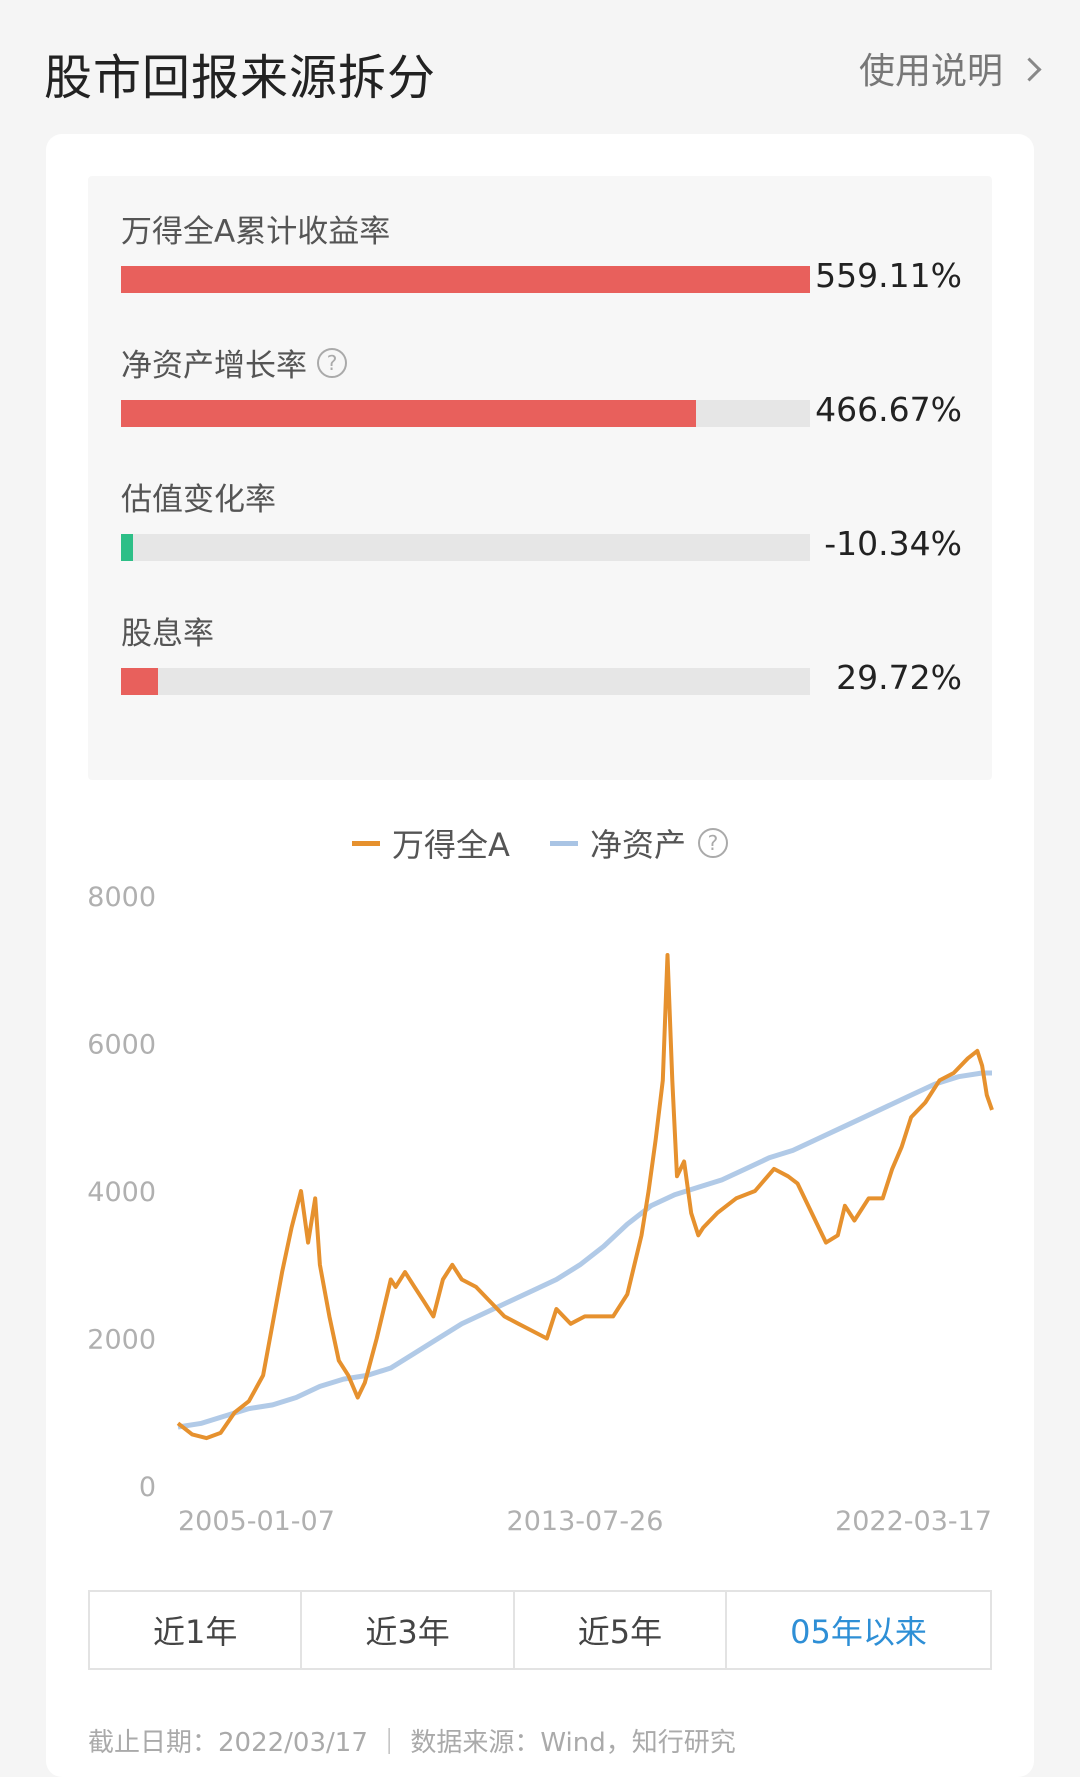 Image resolution: width=1080 pixels, height=1777 pixels. What do you see at coordinates (888, 409) in the screenshot?
I see `bar-value-net-asset-growth: 466.67%` at bounding box center [888, 409].